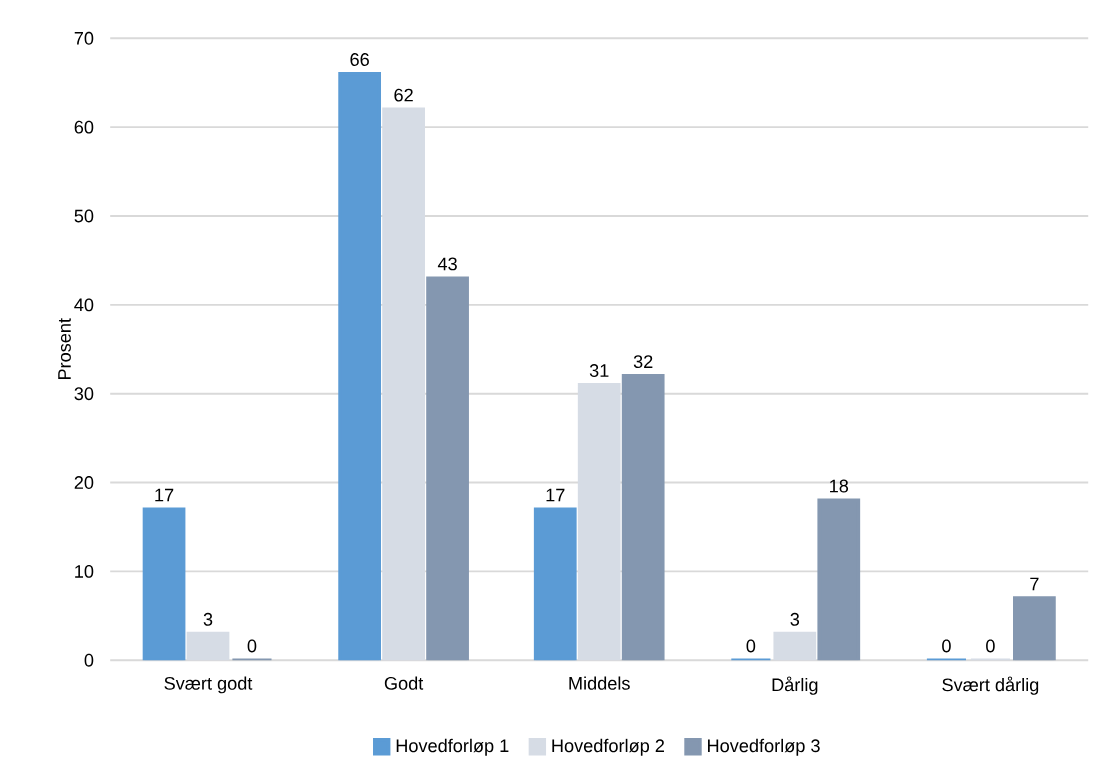  I want to click on x-tick-label: Godt, so click(404, 683).